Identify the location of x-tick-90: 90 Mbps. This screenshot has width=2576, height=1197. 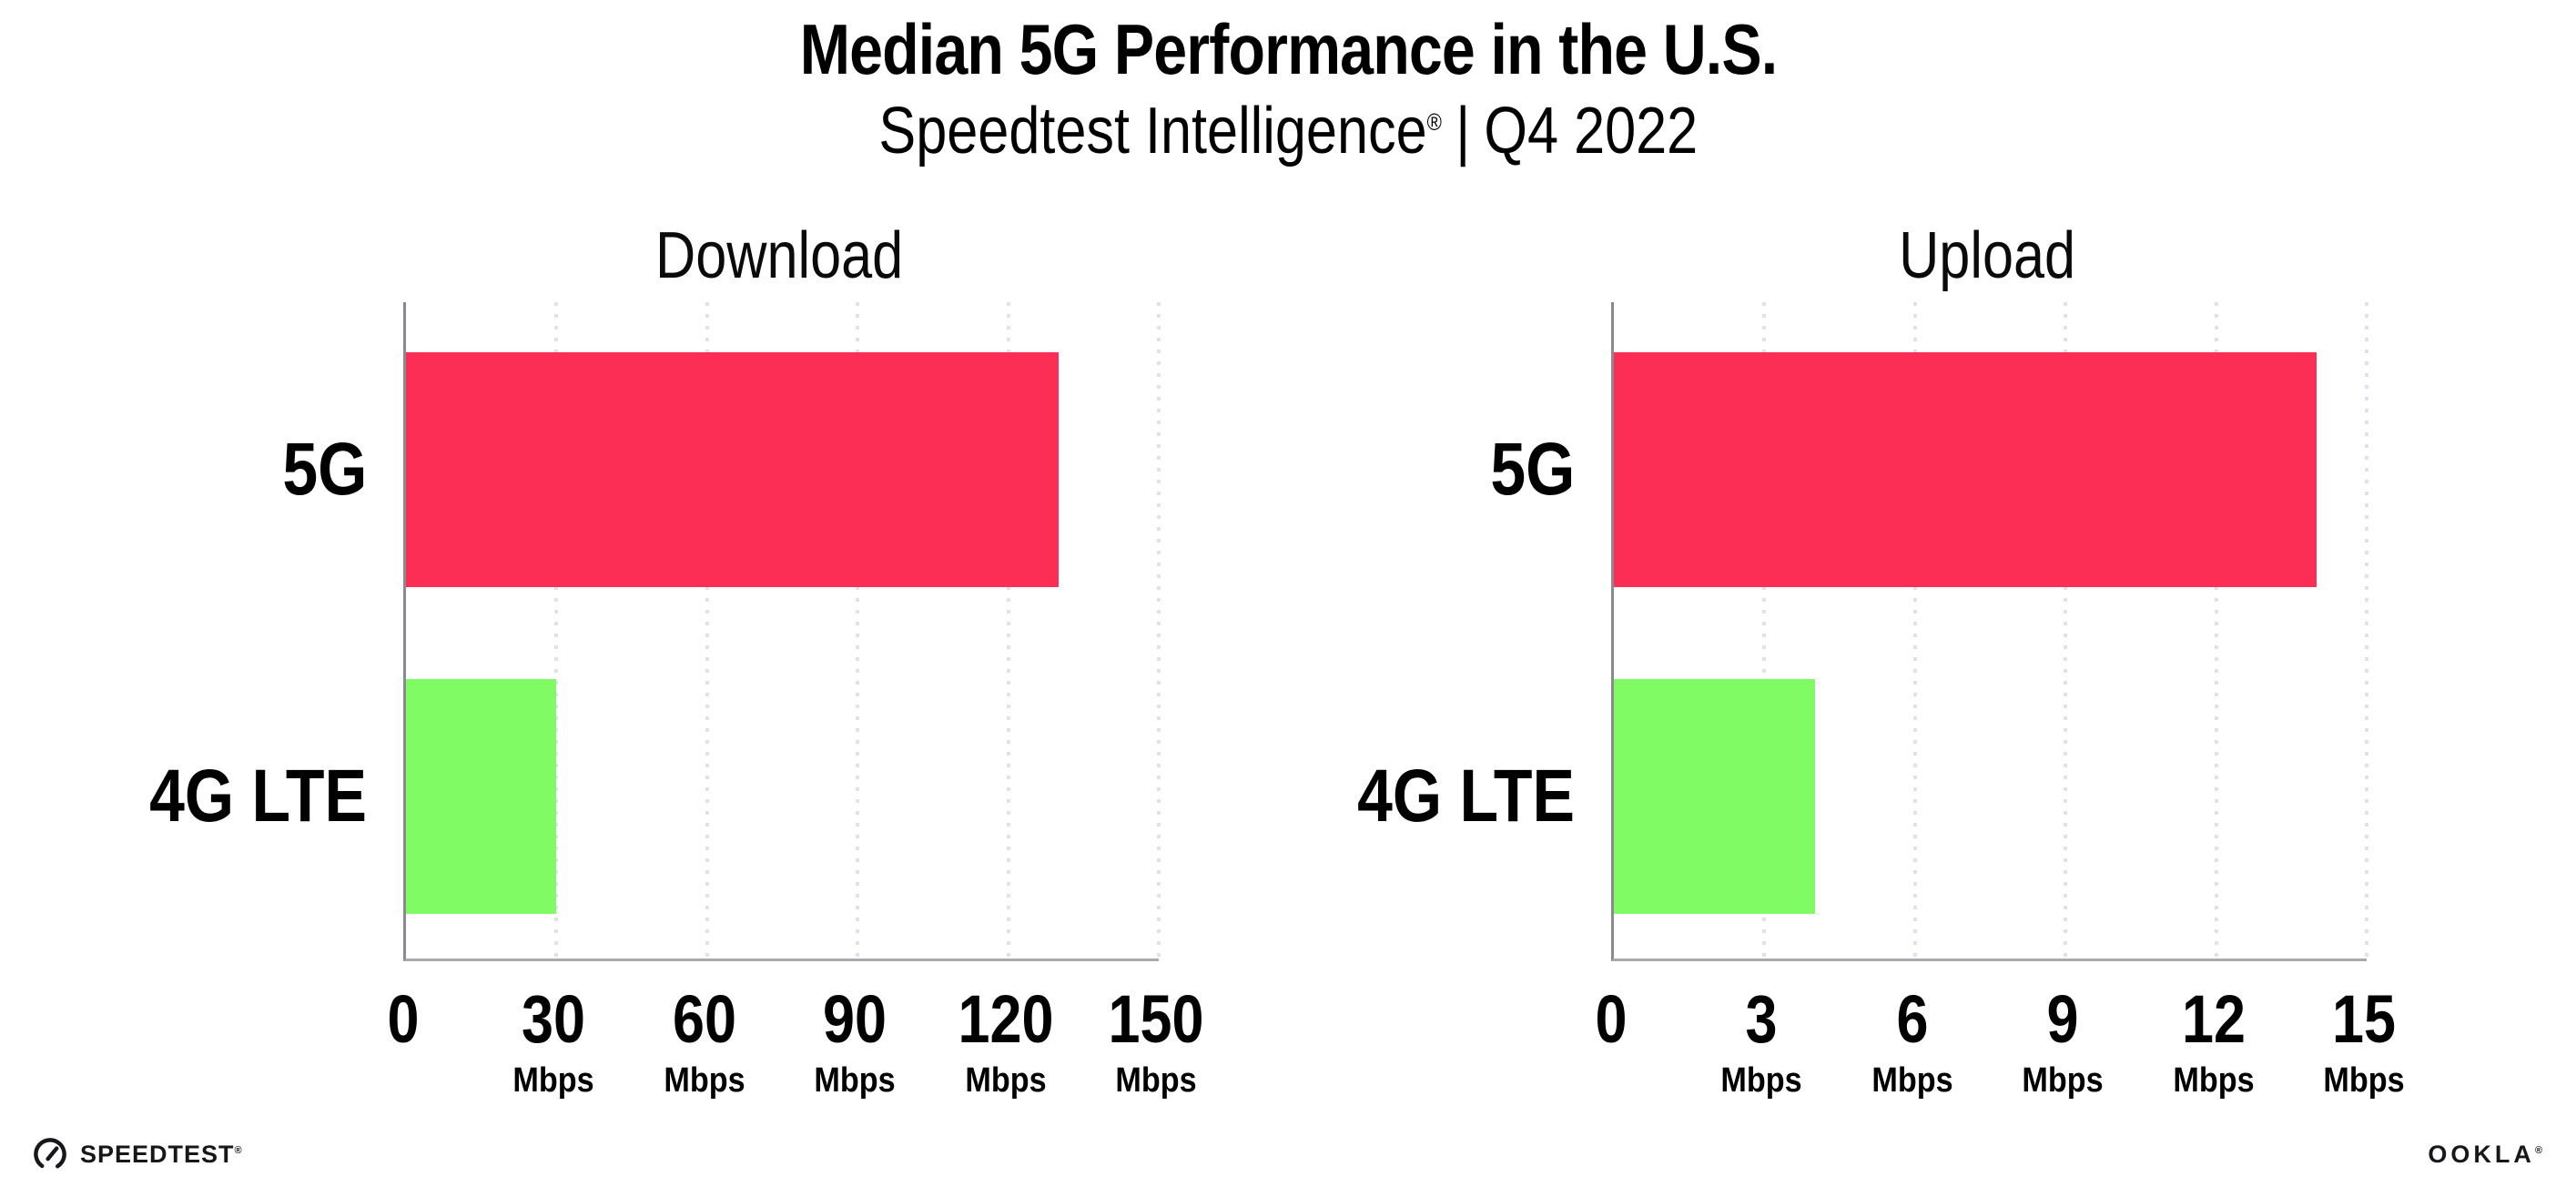
(854, 1040).